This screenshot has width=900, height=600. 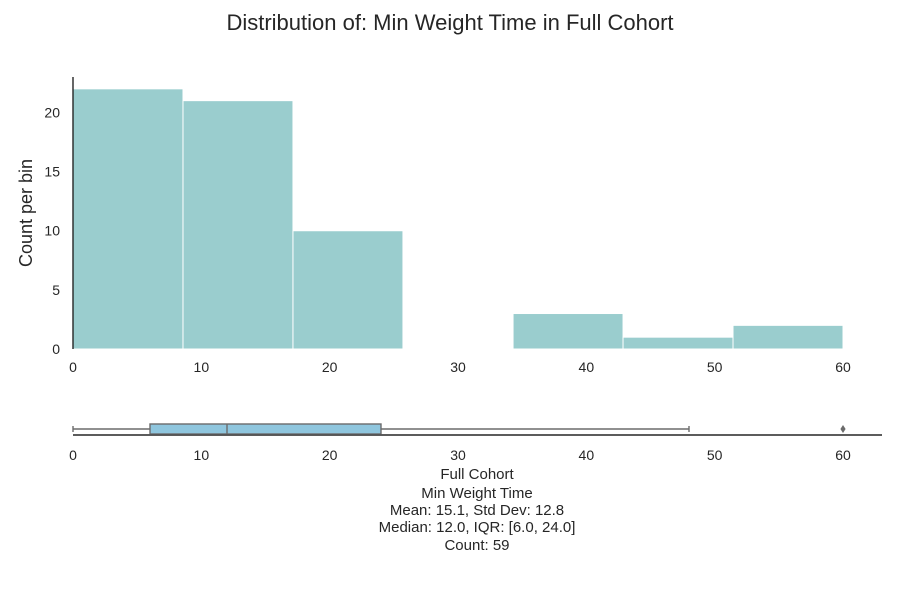 I want to click on y-axis-label: Count per bin, so click(x=26, y=213).